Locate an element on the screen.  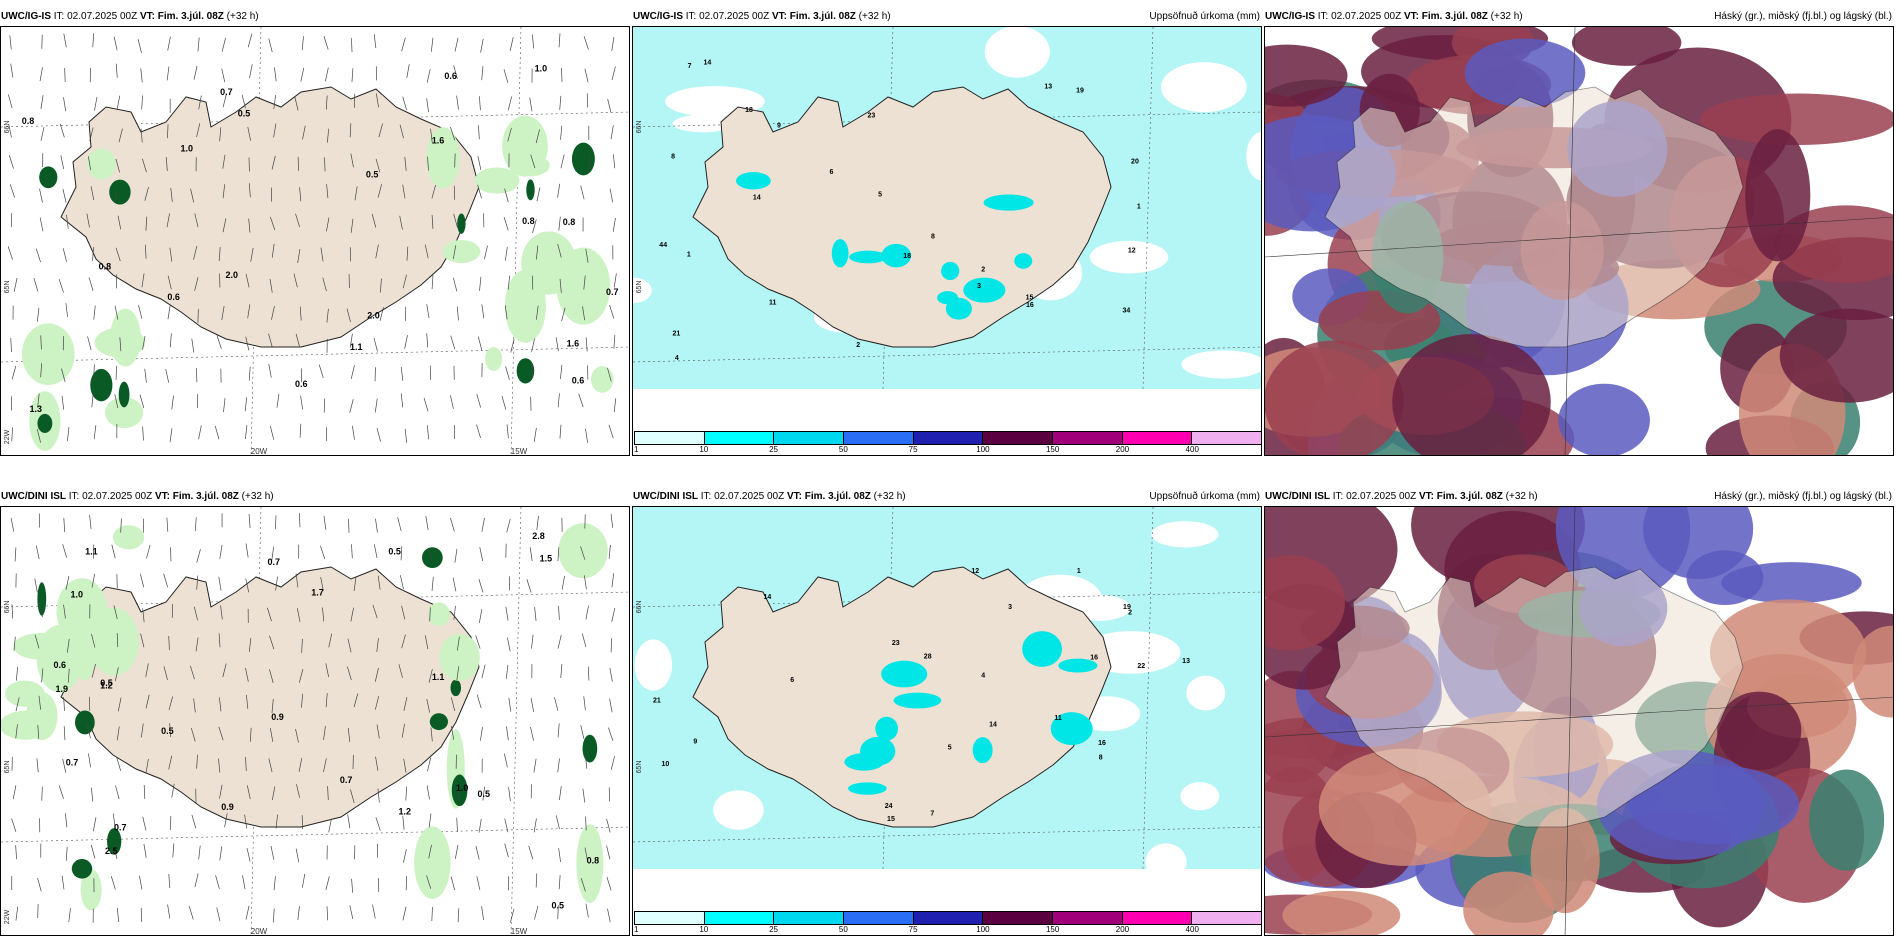
value-label: 12 is located at coordinates (975, 571).